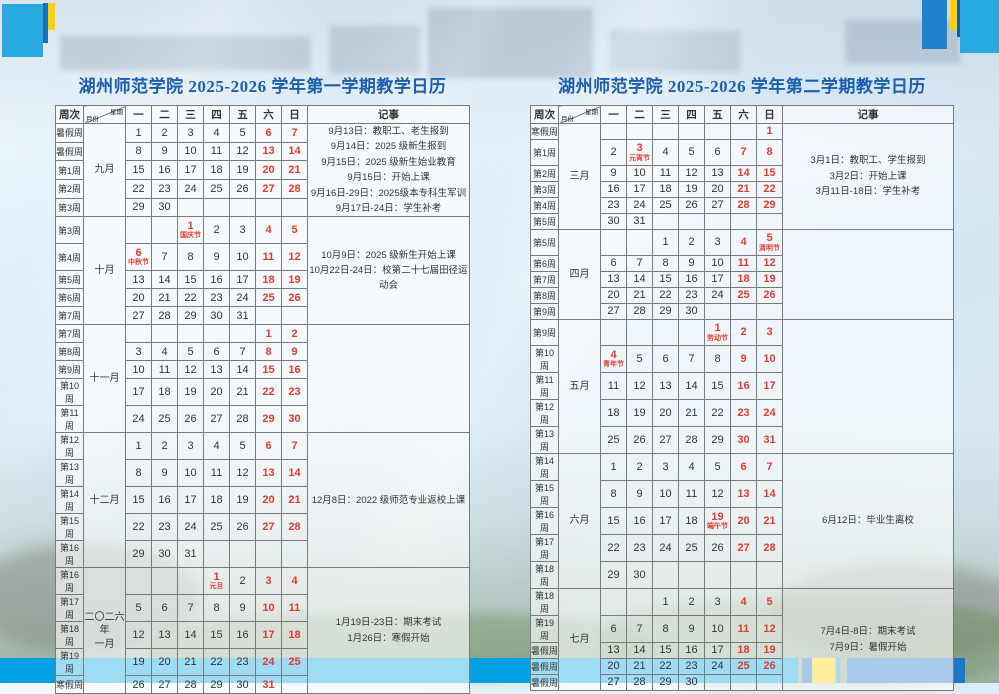  What do you see at coordinates (262, 207) in the screenshot?
I see `calendar-row: 第3周 29 30` at bounding box center [262, 207].